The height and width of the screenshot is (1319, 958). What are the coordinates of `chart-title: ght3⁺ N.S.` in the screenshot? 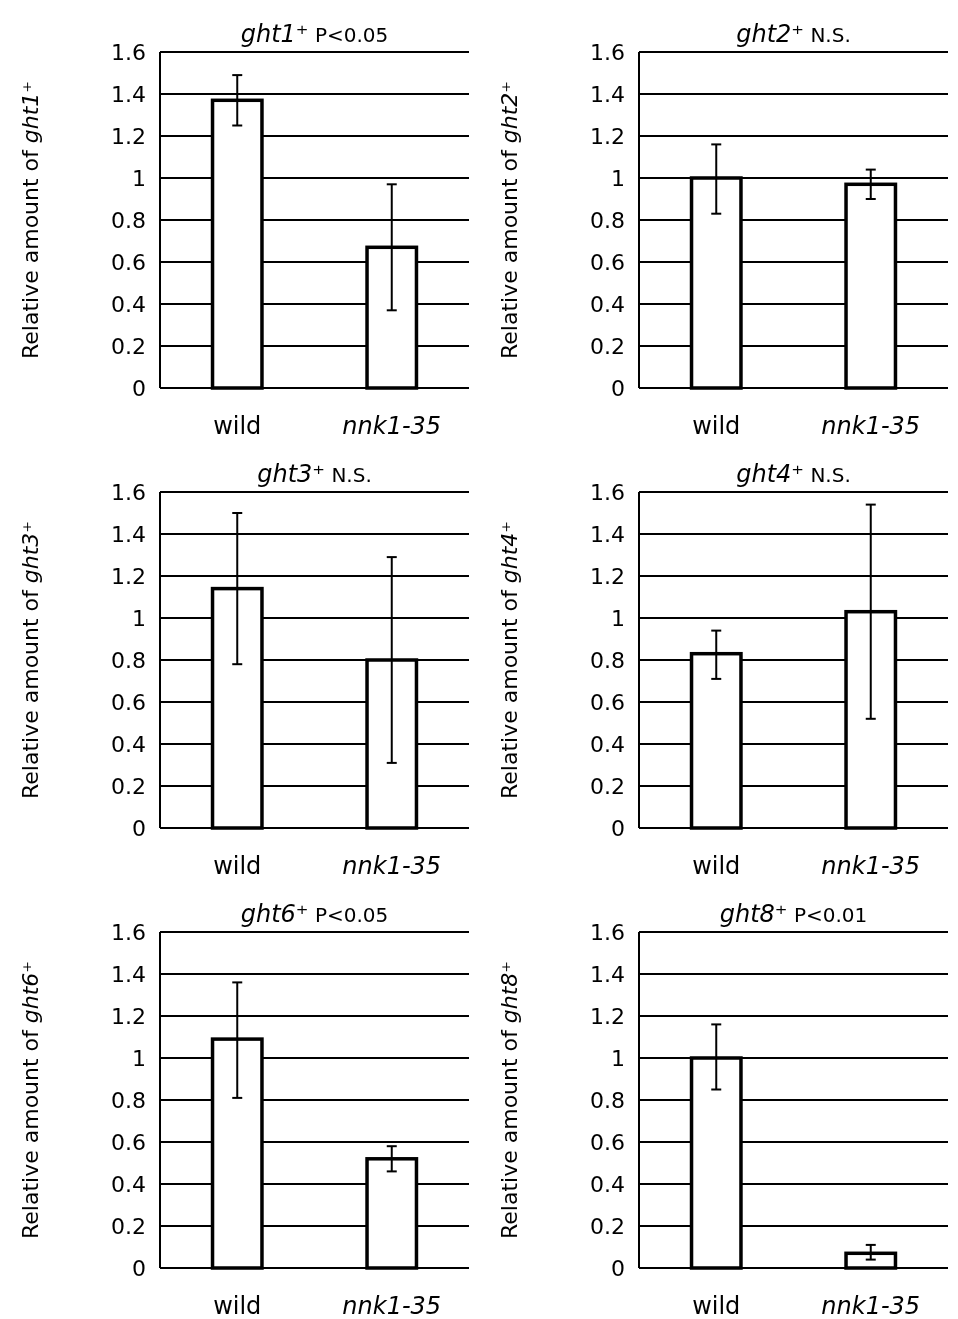 It's located at (314, 474).